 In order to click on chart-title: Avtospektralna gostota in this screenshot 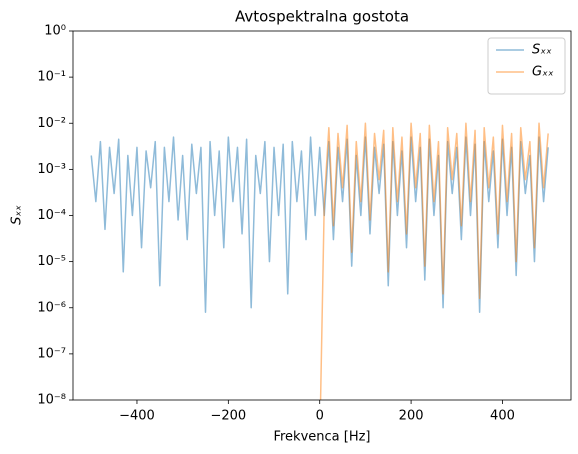, I will do `click(322, 17)`.